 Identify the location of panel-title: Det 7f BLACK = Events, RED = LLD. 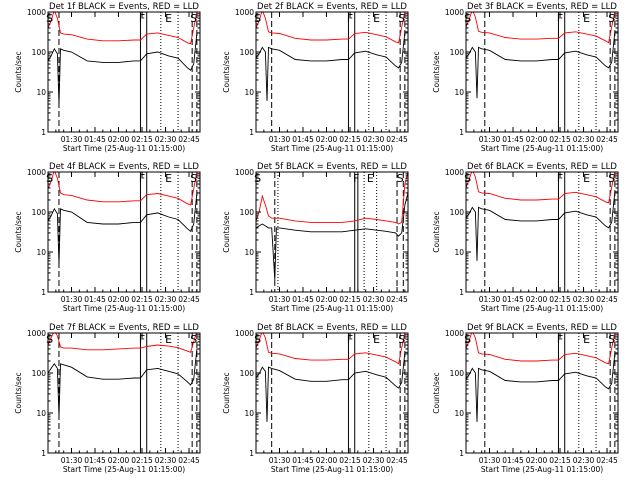
(124, 328).